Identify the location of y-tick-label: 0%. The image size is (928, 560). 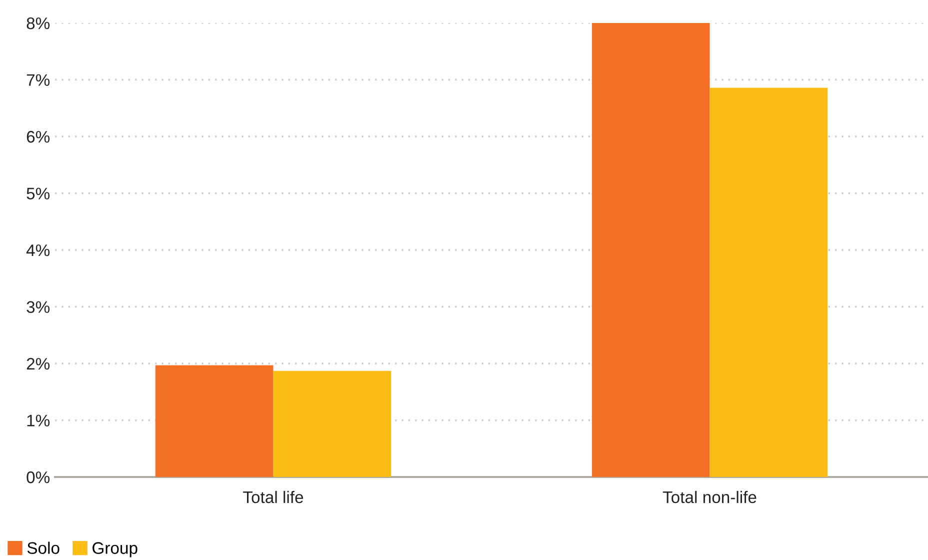
(38, 477).